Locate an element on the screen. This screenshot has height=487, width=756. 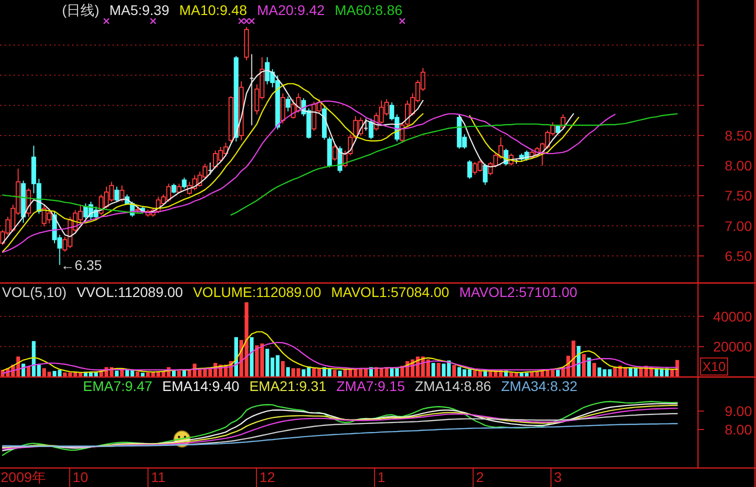
note: VVOL:112089.00 is located at coordinates (129, 292).